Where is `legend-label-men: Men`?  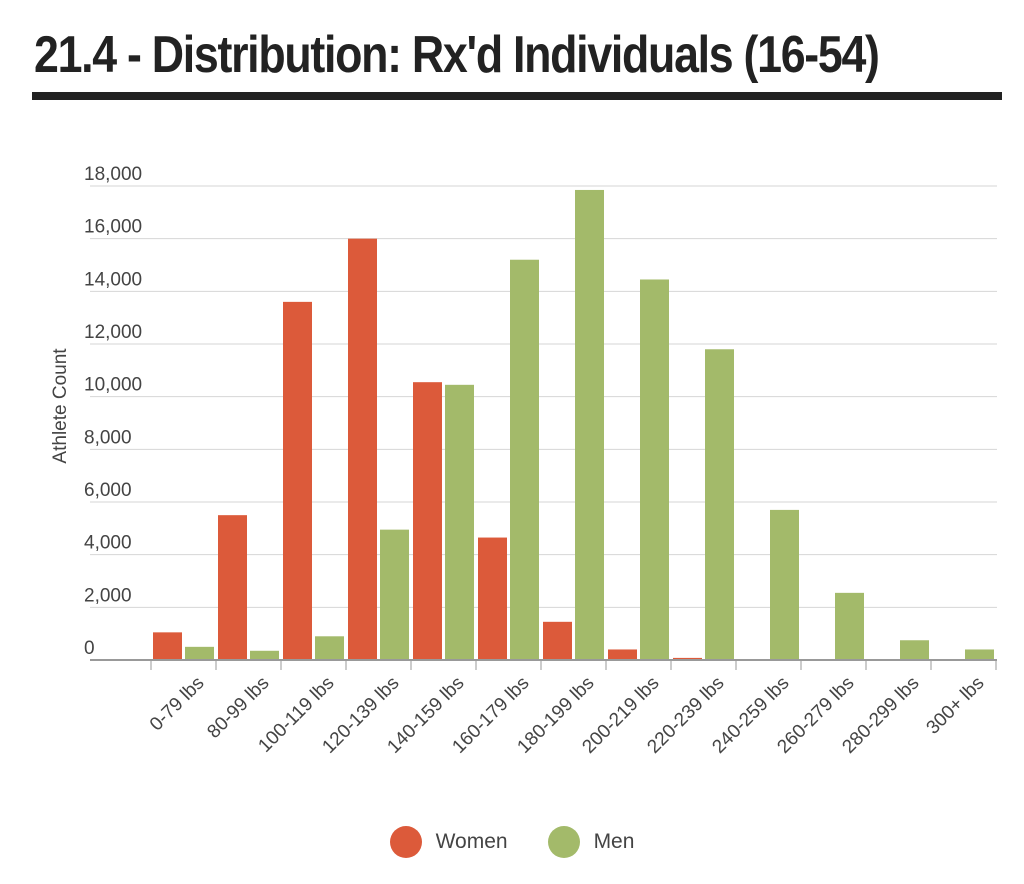 legend-label-men: Men is located at coordinates (614, 841).